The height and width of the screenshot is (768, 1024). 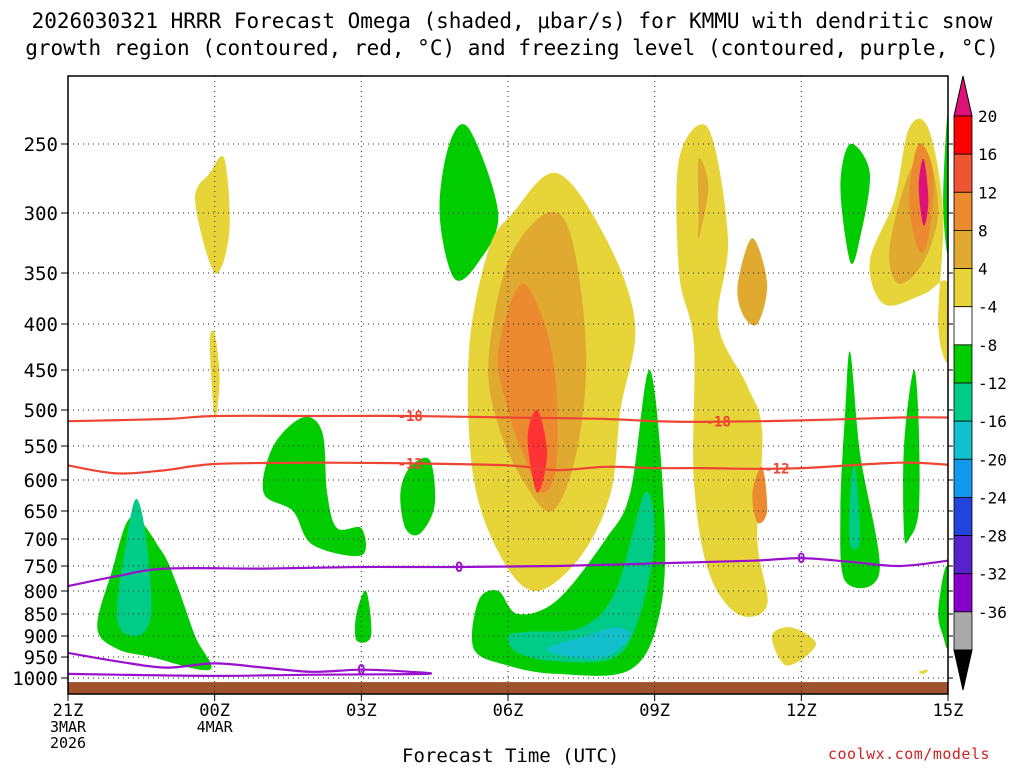 What do you see at coordinates (983, 230) in the screenshot?
I see `colorbar-label-3: 8` at bounding box center [983, 230].